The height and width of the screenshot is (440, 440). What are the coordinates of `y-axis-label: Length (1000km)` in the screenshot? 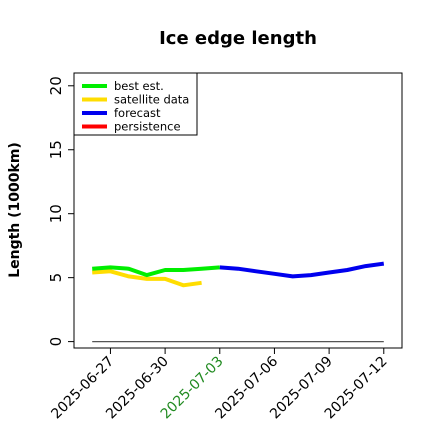 It's located at (15, 210).